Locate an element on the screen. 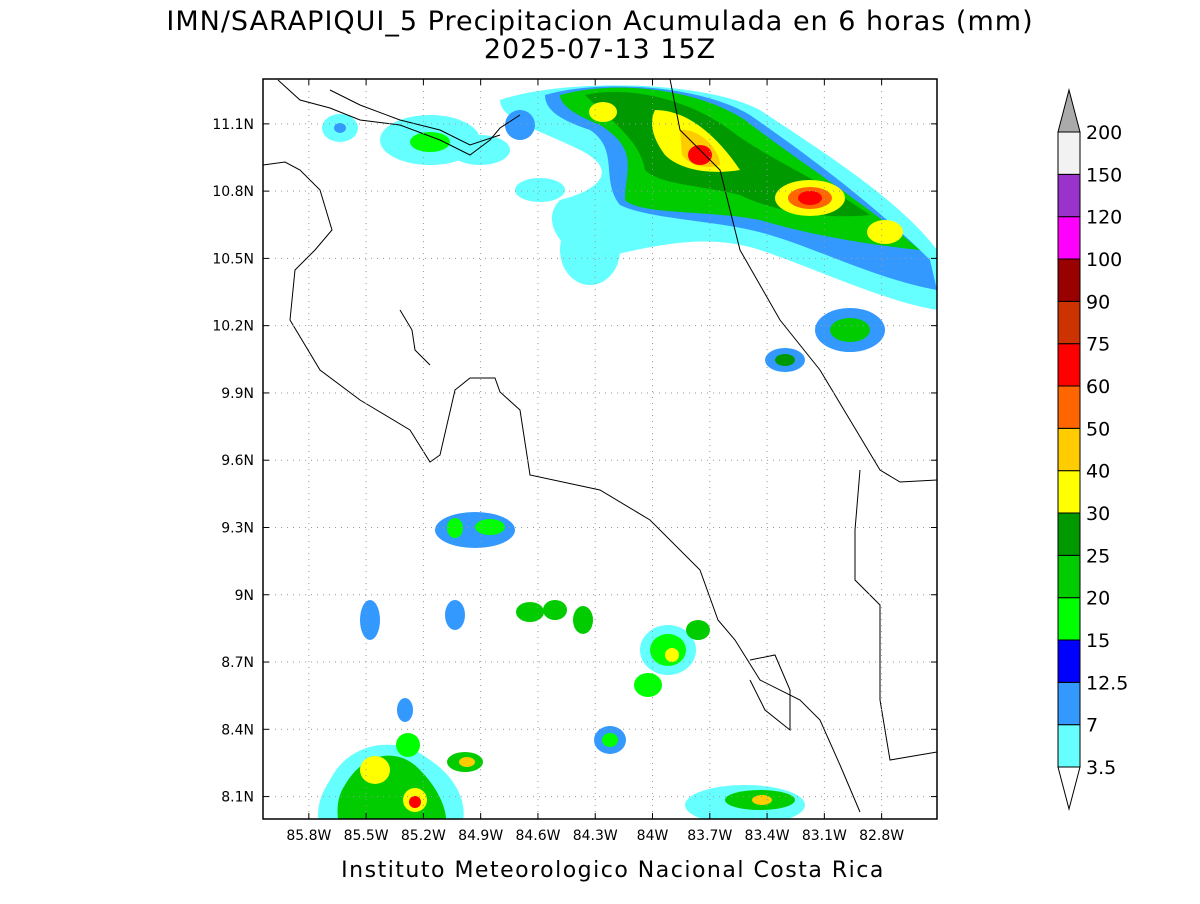  colorbar-over is located at coordinates (1069, 110).